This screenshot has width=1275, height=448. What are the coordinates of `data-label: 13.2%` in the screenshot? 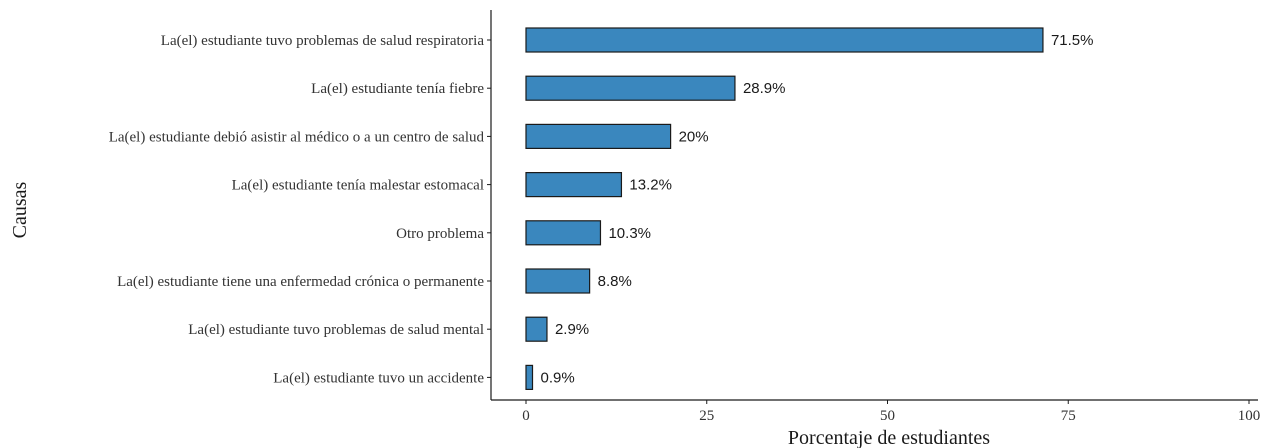 It's located at (650, 185).